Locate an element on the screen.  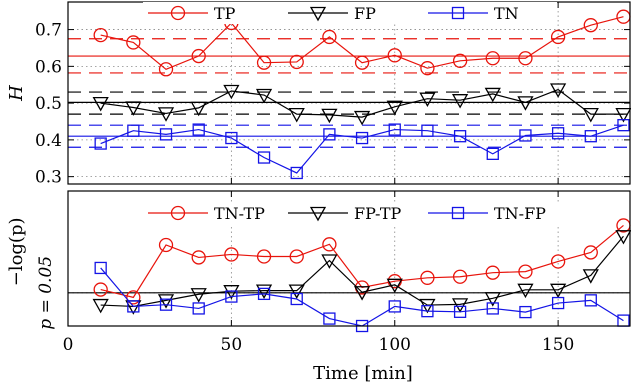
x-tick-label: 100 is located at coordinates (395, 345).